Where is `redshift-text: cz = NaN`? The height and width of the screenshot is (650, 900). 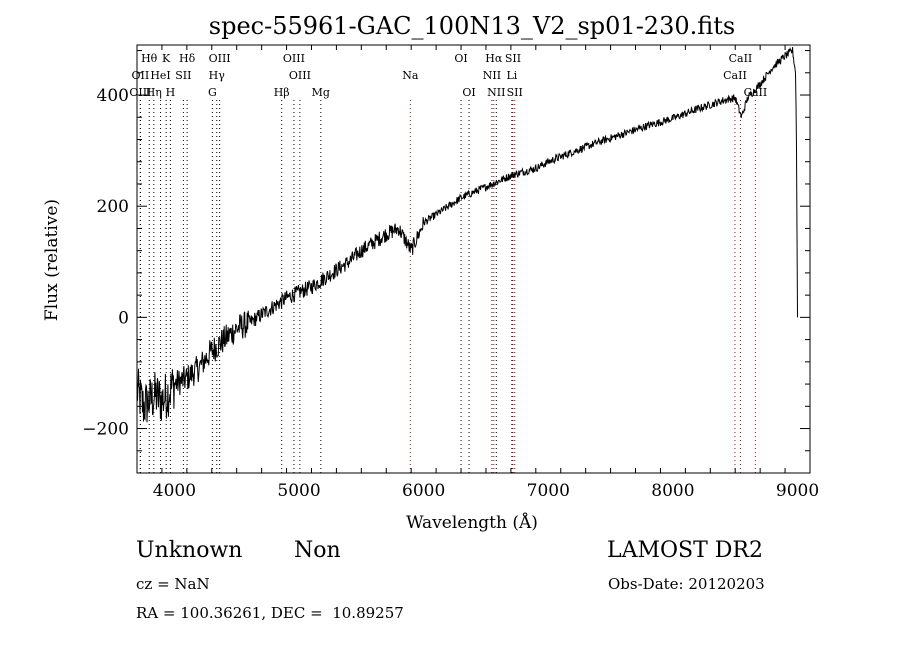
redshift-text: cz = NaN is located at coordinates (173, 584).